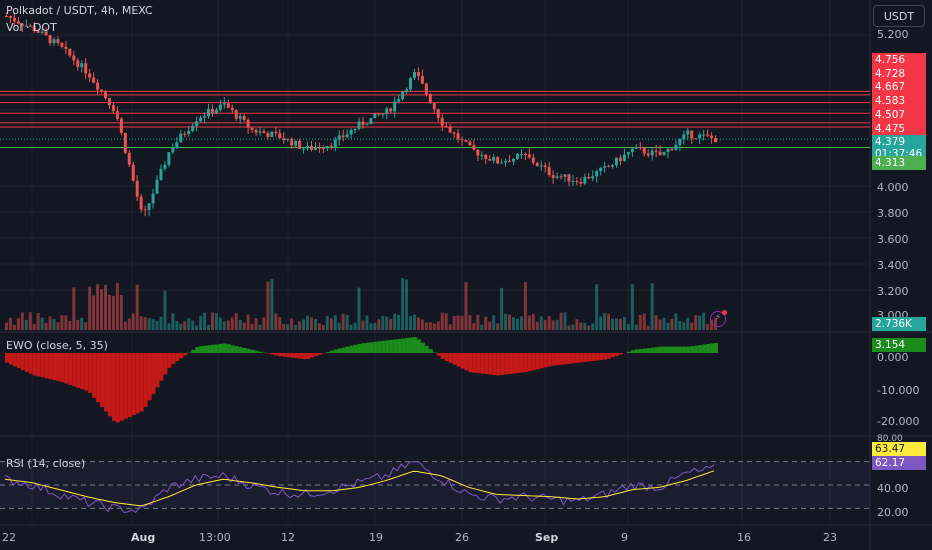  Describe the element at coordinates (79, 10) in the screenshot. I see `symbol-title: Polkadot / USDT, 4h, MEXC` at that location.